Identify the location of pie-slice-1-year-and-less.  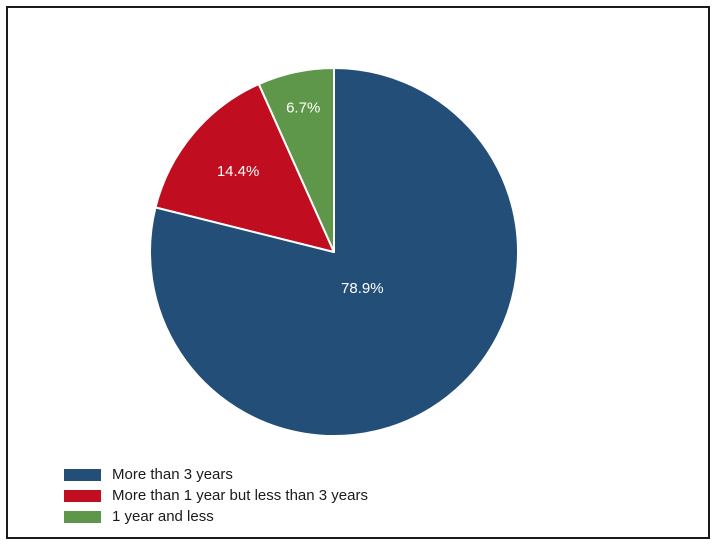
(296, 160).